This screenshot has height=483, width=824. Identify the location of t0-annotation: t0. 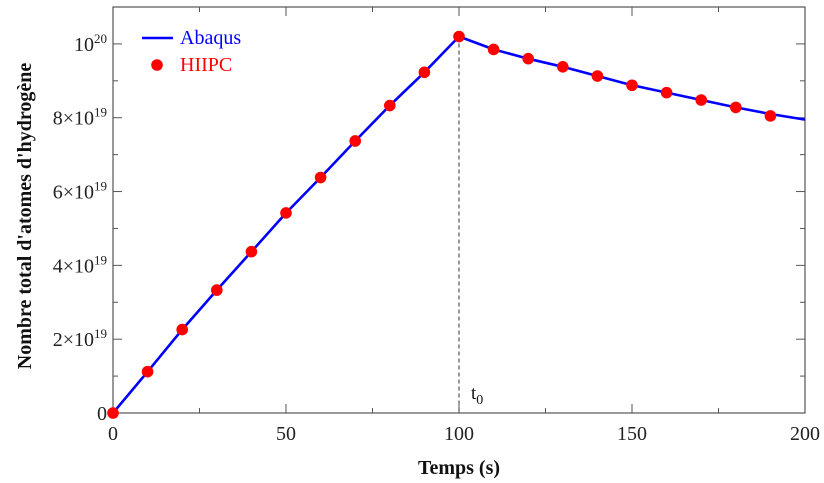
(470, 224).